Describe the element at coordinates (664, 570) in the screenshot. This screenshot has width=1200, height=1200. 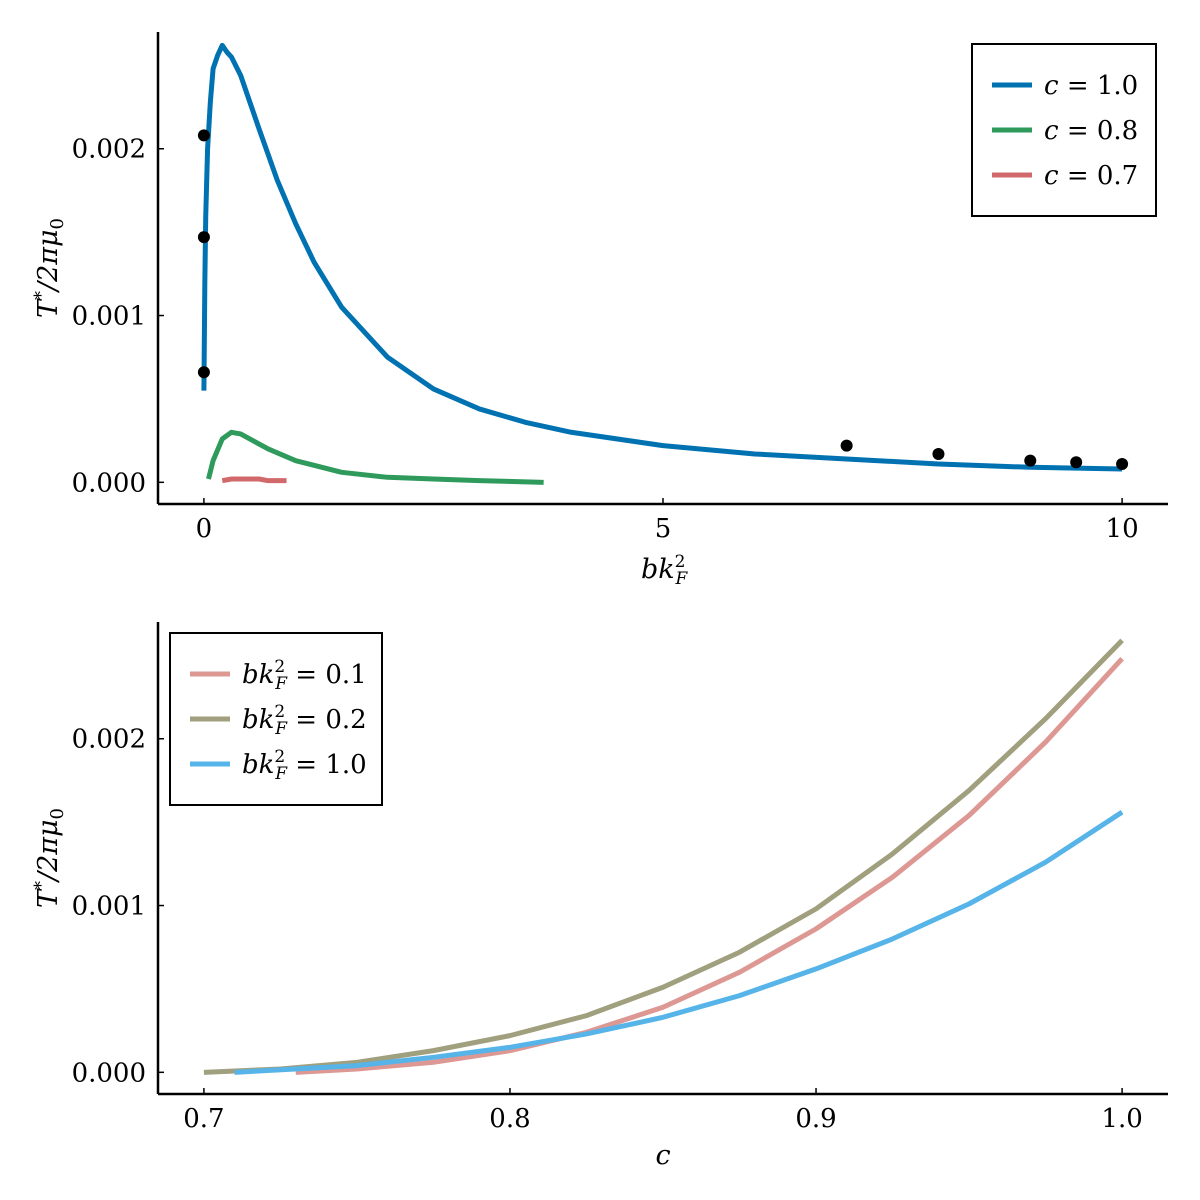
I see `x-axis-label: bk2 F` at that location.